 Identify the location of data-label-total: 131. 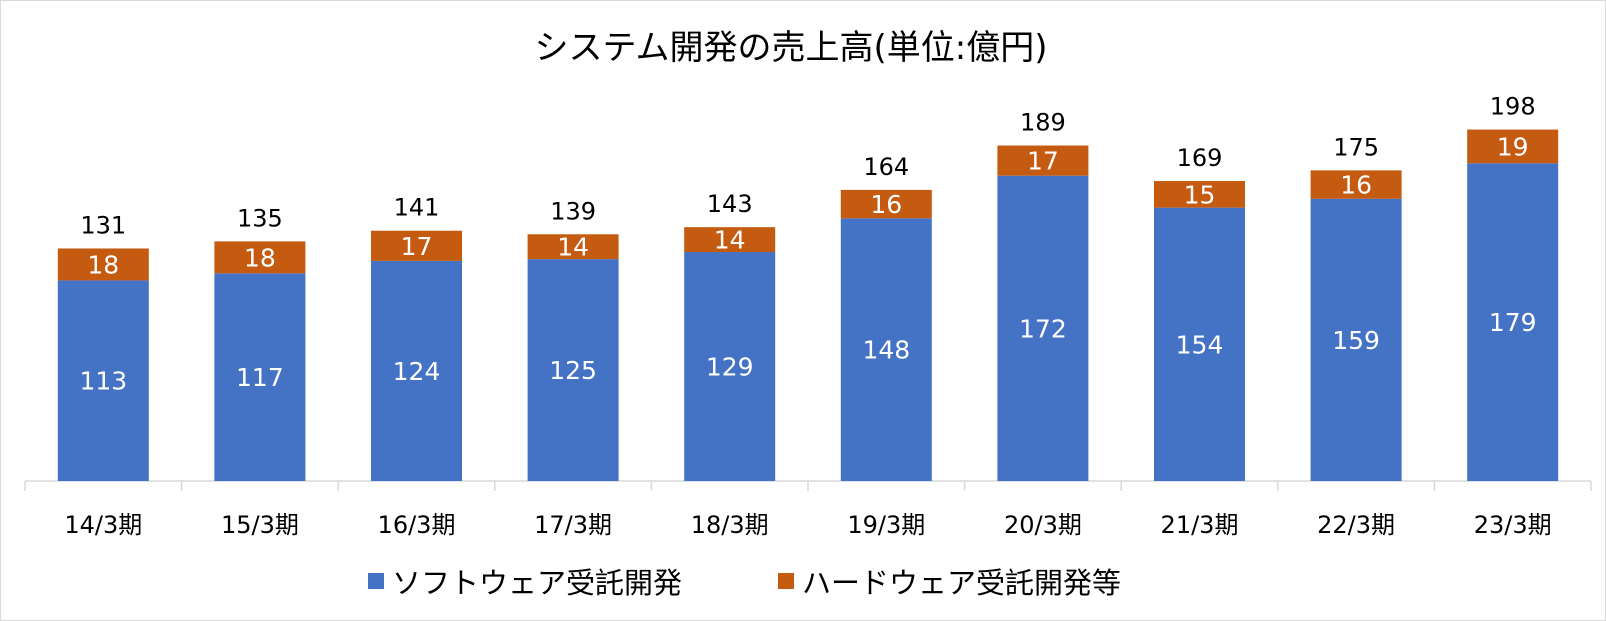
(103, 225).